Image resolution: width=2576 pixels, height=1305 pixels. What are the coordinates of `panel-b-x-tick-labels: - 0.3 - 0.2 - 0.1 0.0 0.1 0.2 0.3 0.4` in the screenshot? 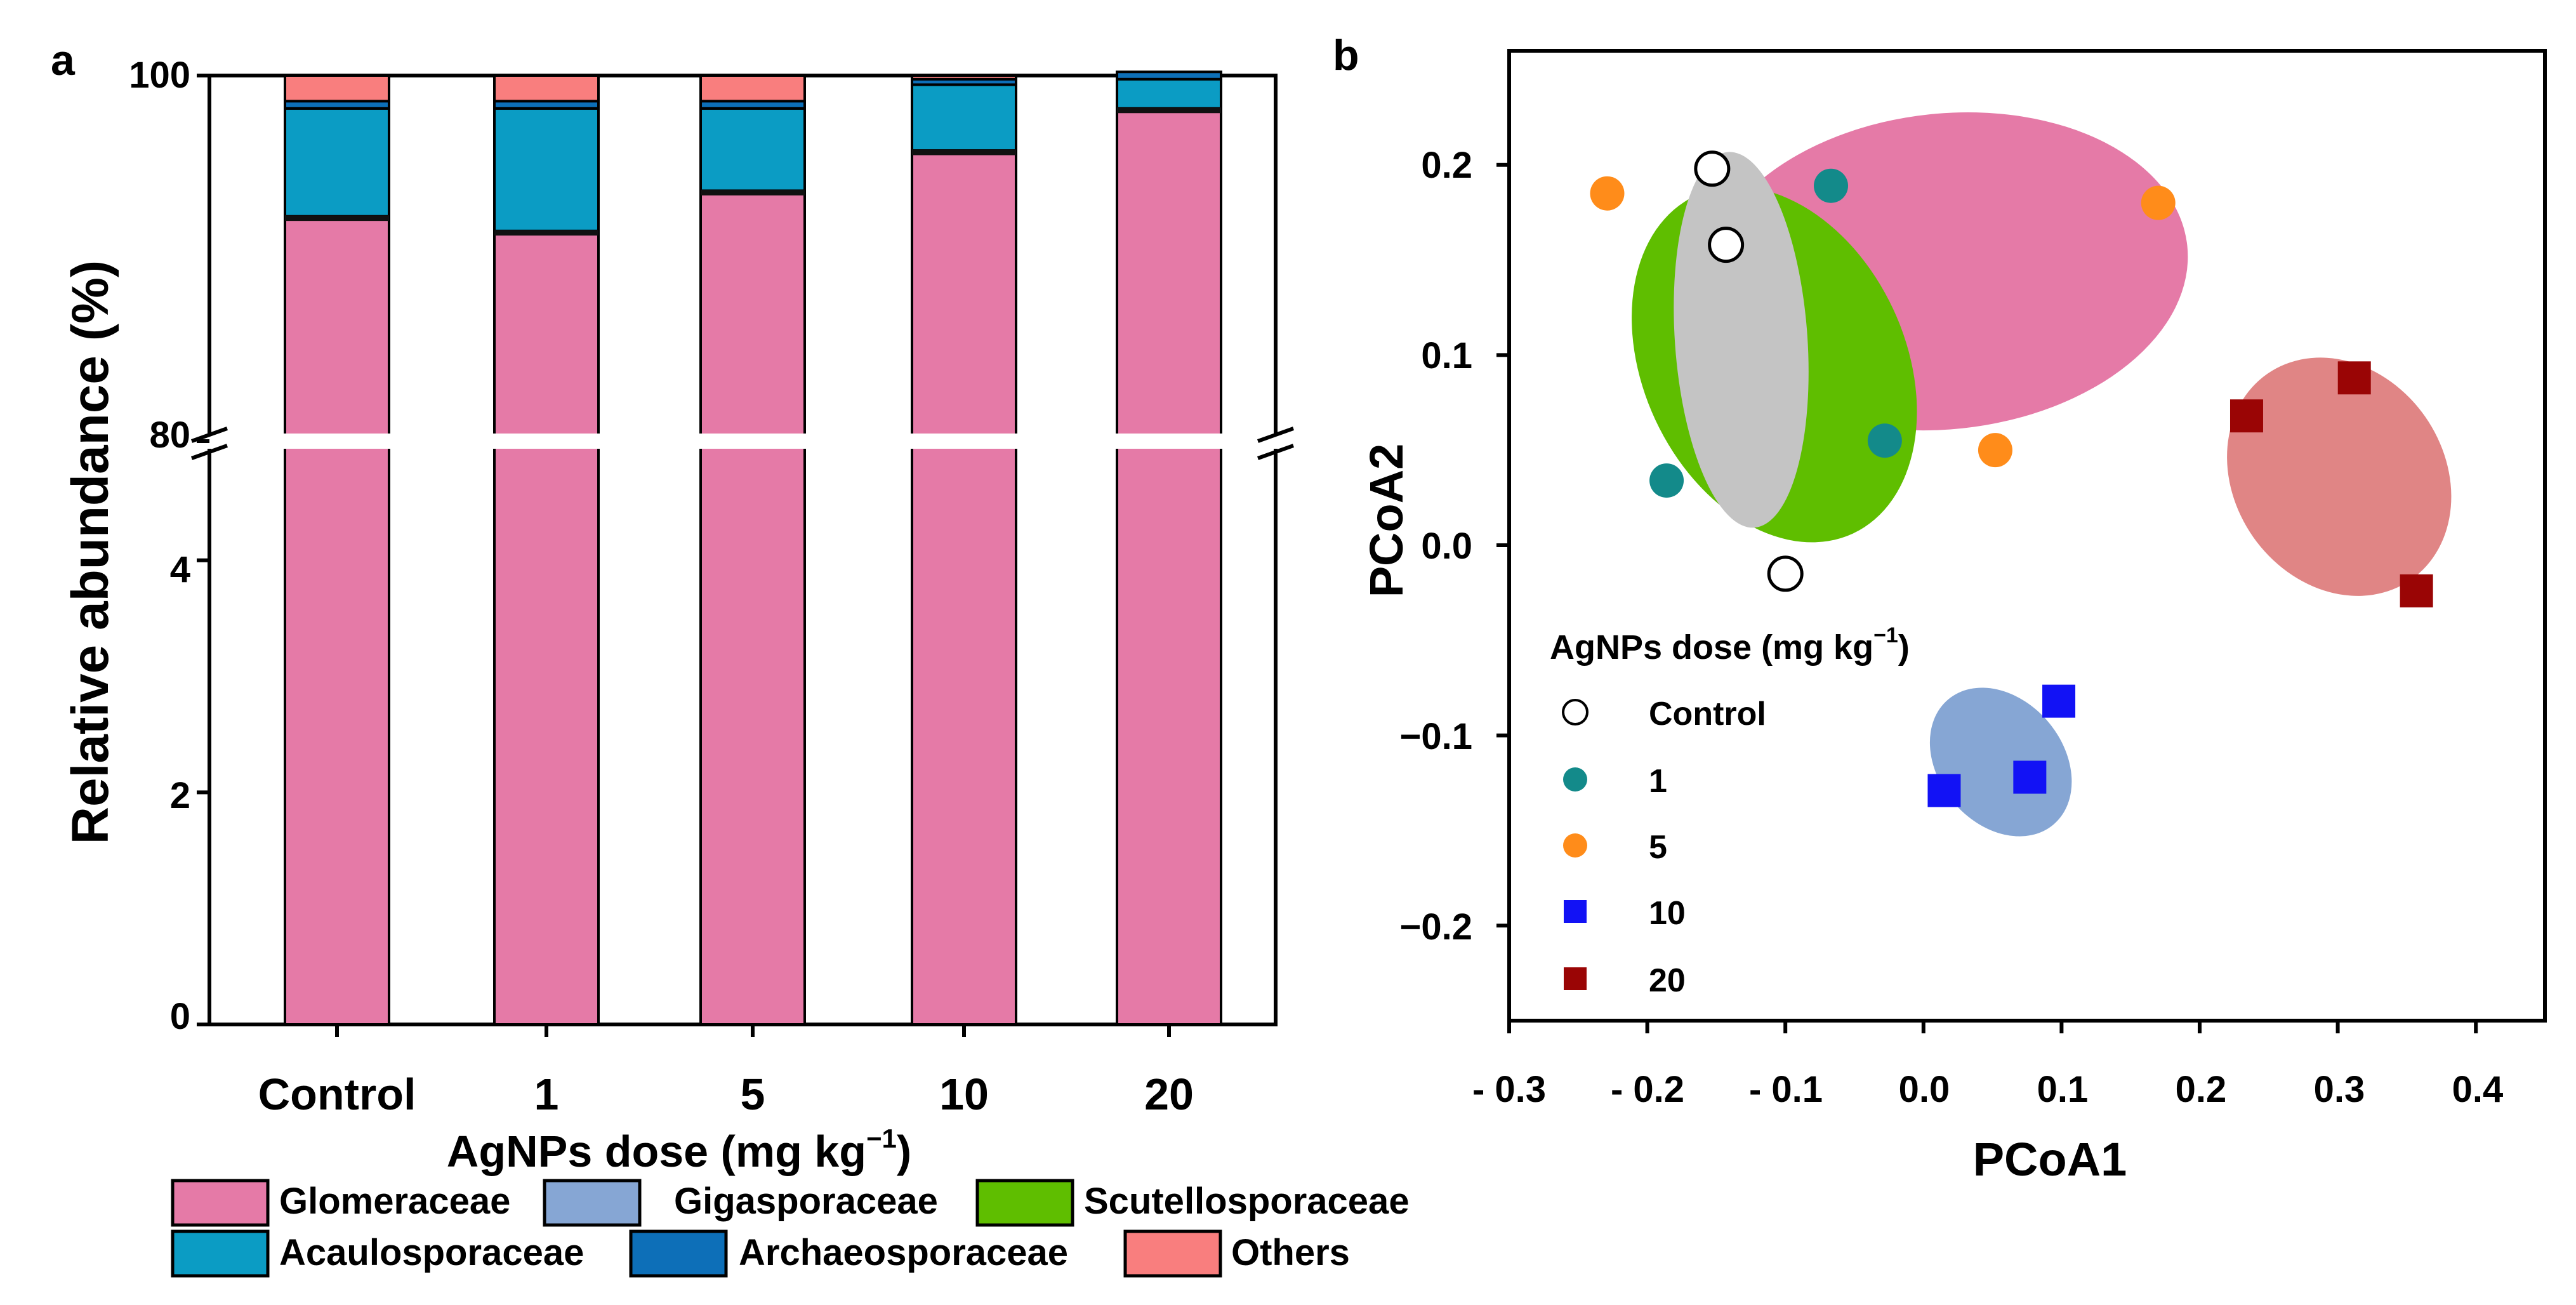 It's located at (1988, 1089).